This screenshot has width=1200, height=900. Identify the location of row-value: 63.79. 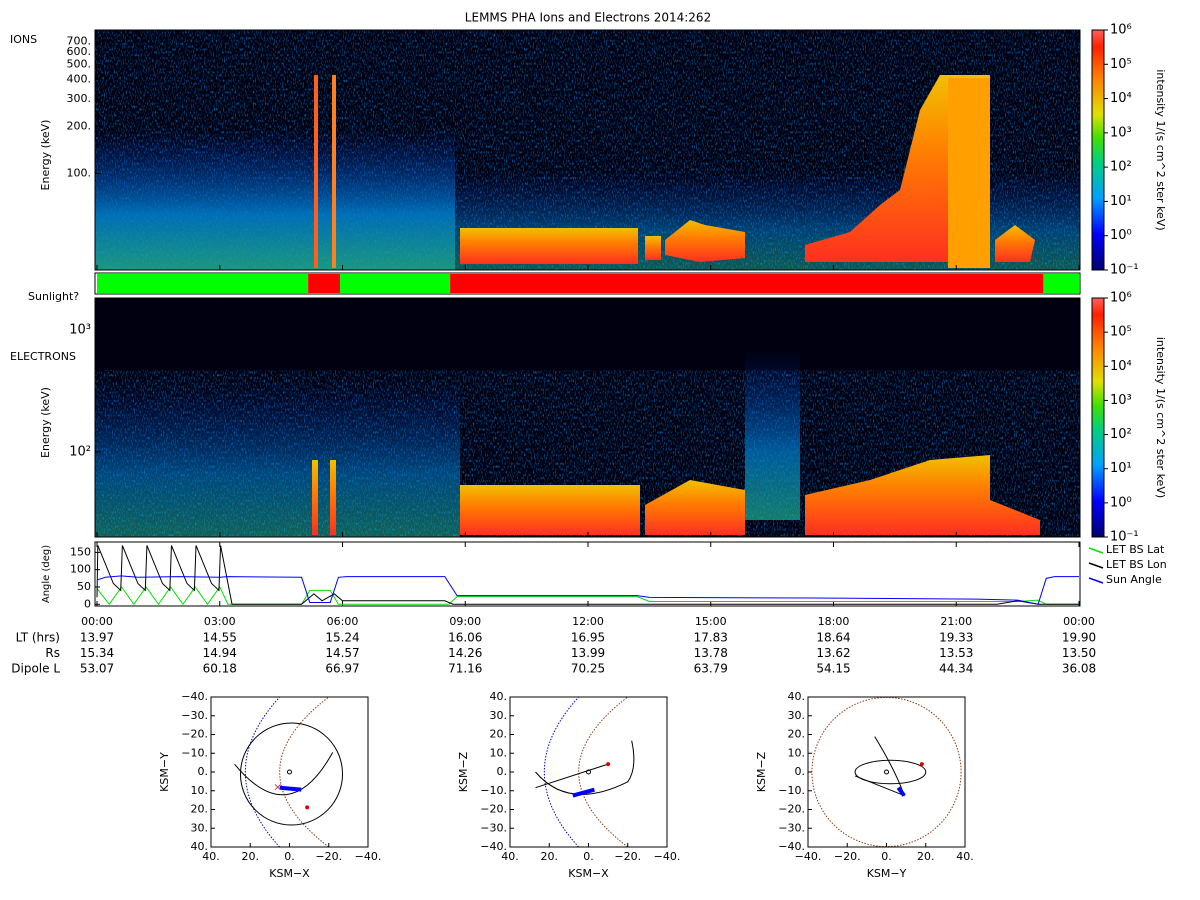
(711, 669).